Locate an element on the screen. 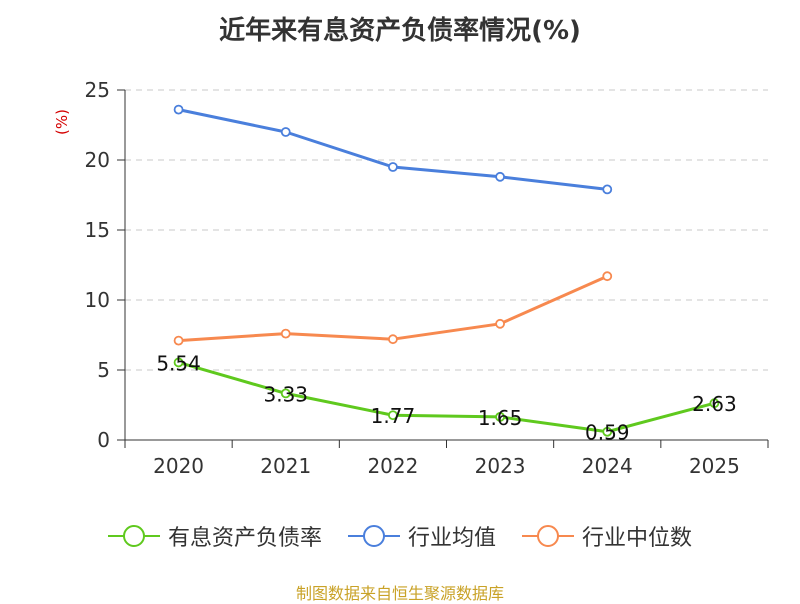  data-label: 1.65 is located at coordinates (500, 418).